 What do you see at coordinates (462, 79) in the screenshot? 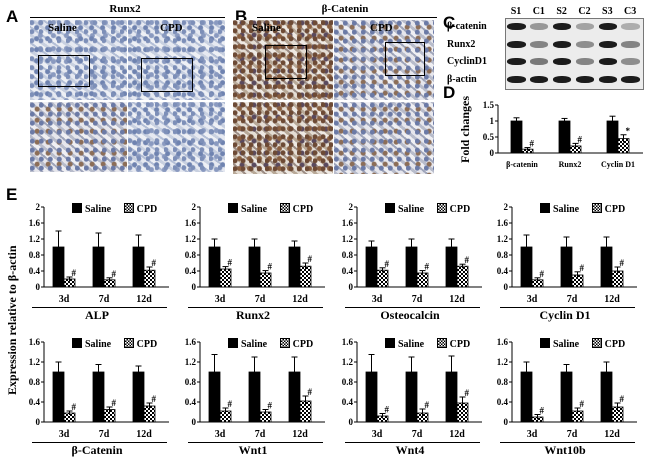
I see `wb-row-label: β-actin` at bounding box center [462, 79].